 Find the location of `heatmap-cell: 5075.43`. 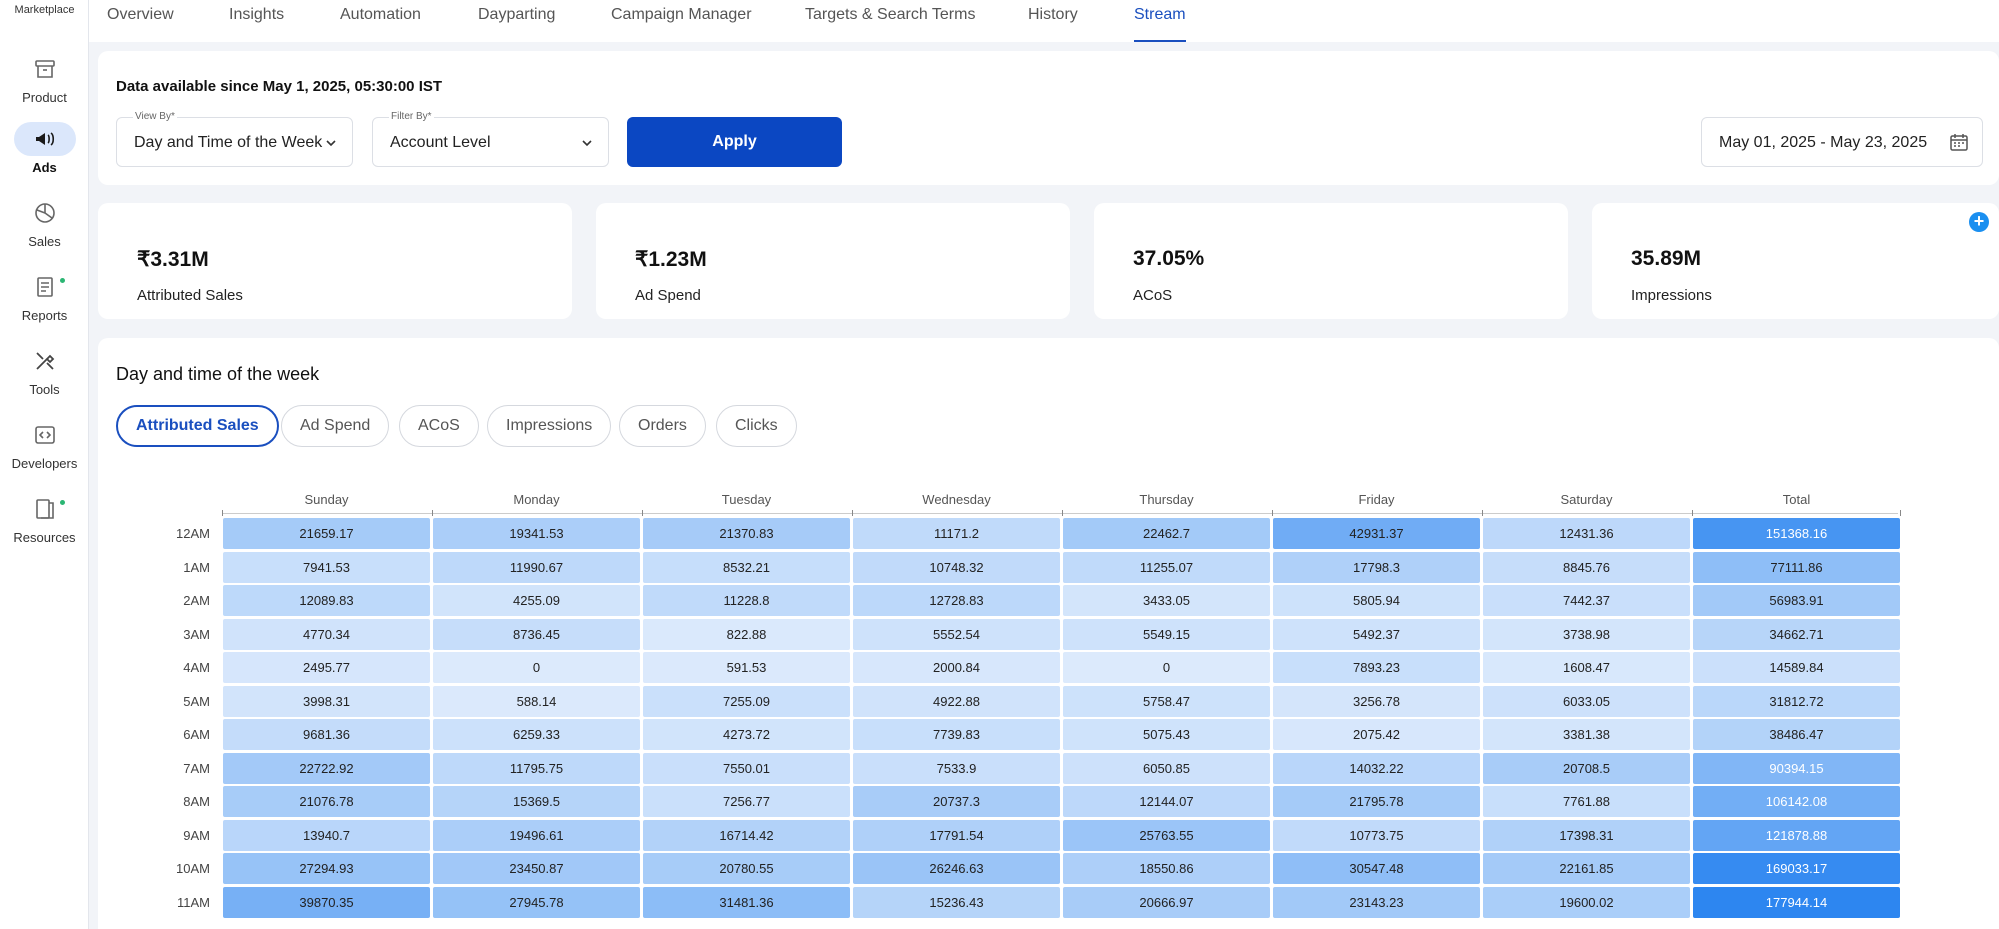

heatmap-cell: 5075.43 is located at coordinates (1166, 734).